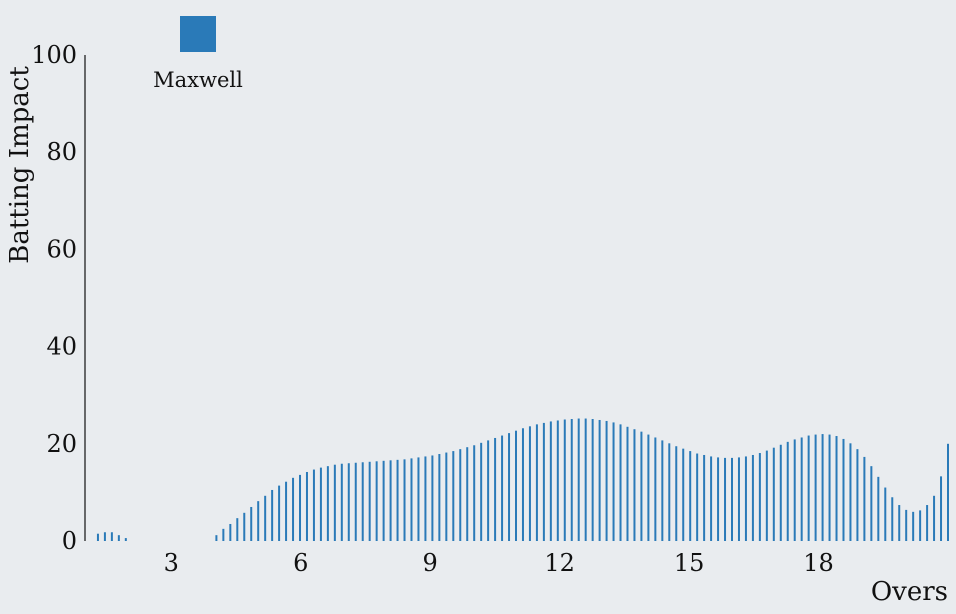 The width and height of the screenshot is (956, 614). I want to click on y-tick-label: 80, so click(61, 152).